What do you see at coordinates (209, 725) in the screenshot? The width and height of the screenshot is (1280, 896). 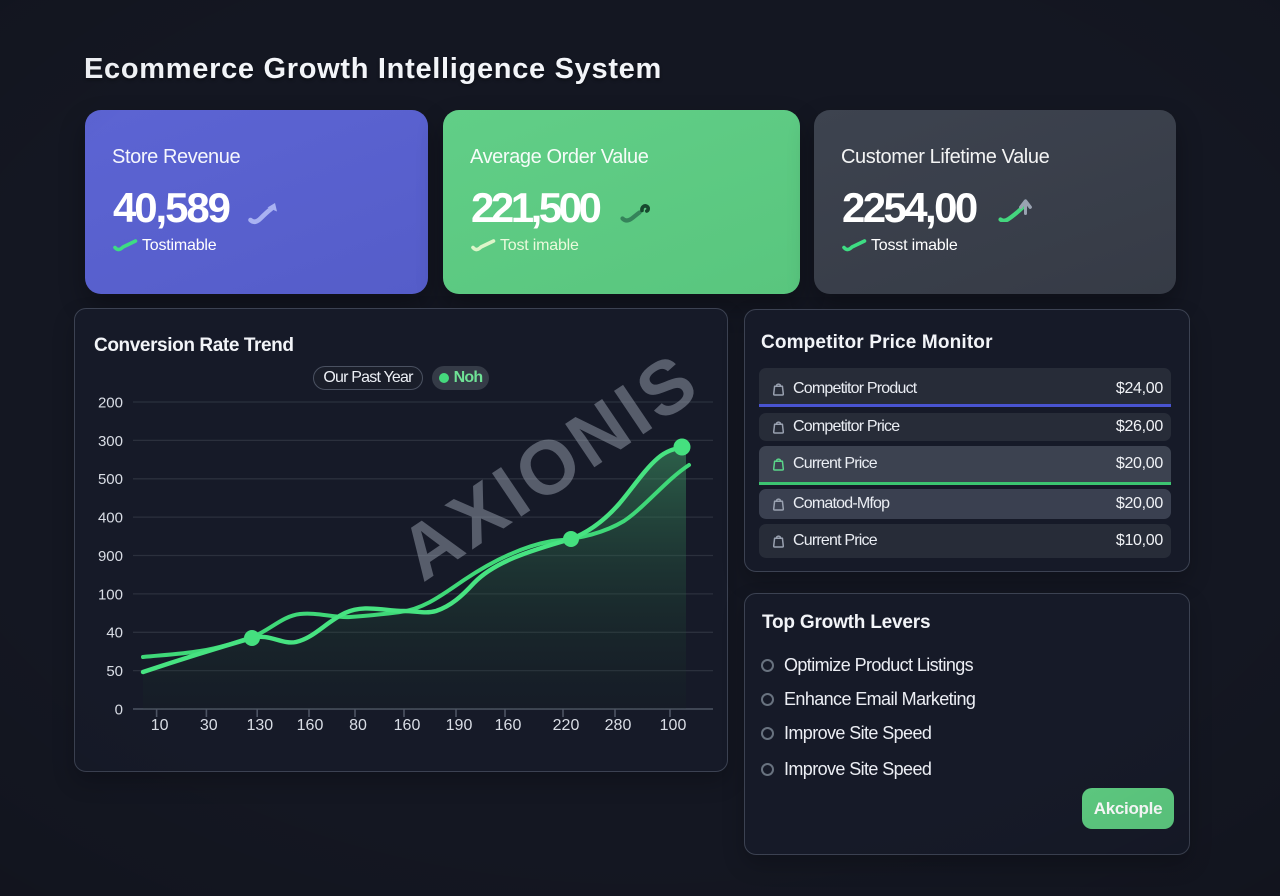 I see `svg-text: 30` at bounding box center [209, 725].